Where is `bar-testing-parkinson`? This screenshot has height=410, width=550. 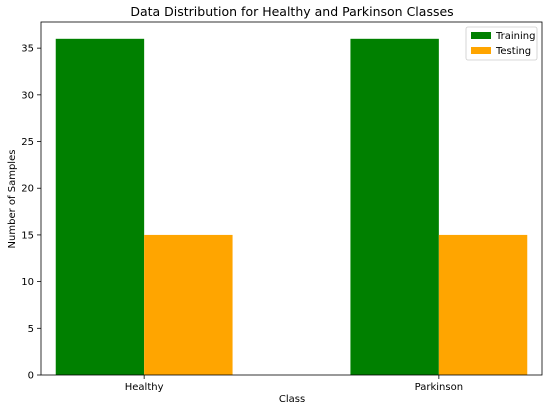 bar-testing-parkinson is located at coordinates (483, 304).